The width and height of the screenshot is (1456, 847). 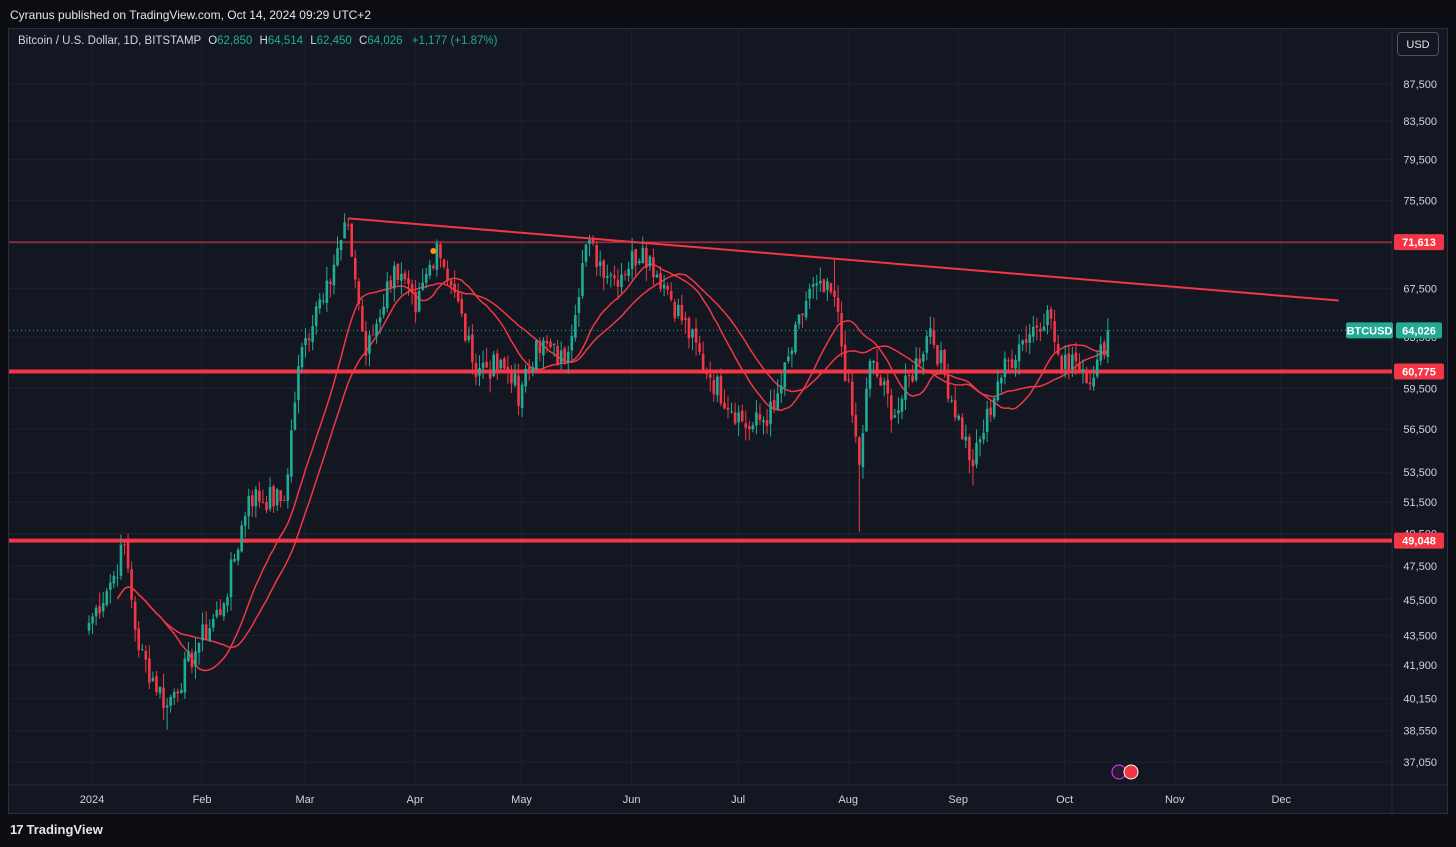 What do you see at coordinates (433, 251) in the screenshot?
I see `event-marker-icon` at bounding box center [433, 251].